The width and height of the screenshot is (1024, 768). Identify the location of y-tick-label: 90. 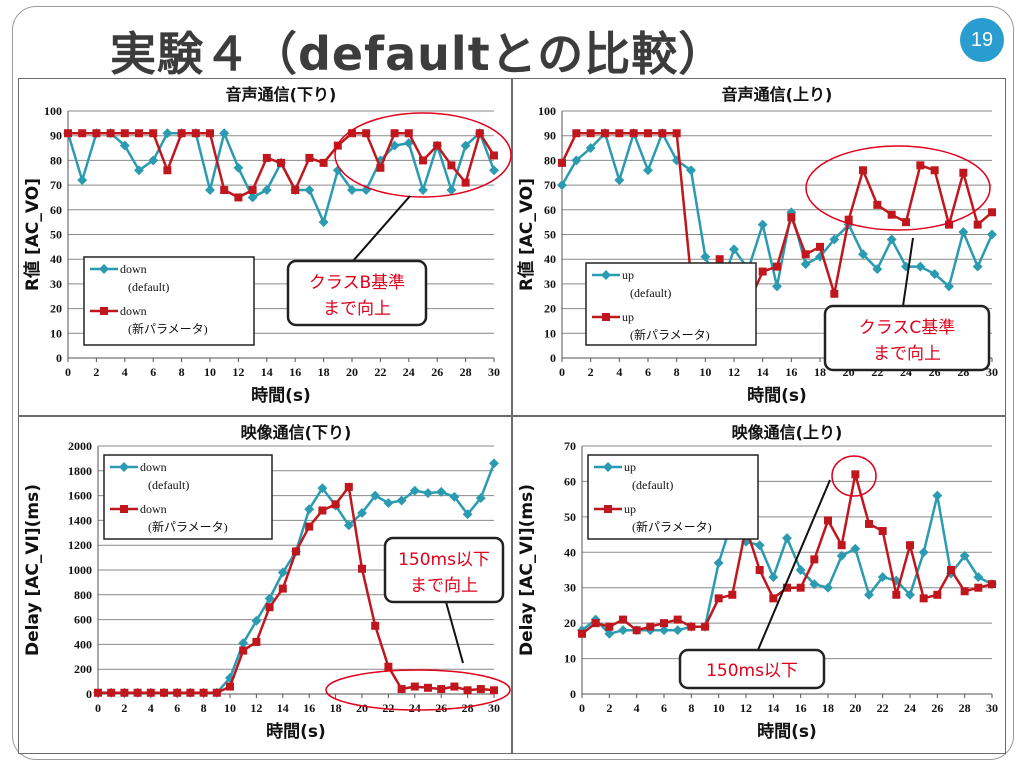
(550, 136).